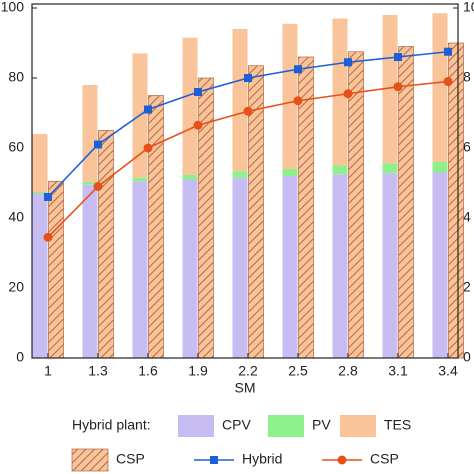  I want to click on x-tick-label: 1.6, so click(148, 371).